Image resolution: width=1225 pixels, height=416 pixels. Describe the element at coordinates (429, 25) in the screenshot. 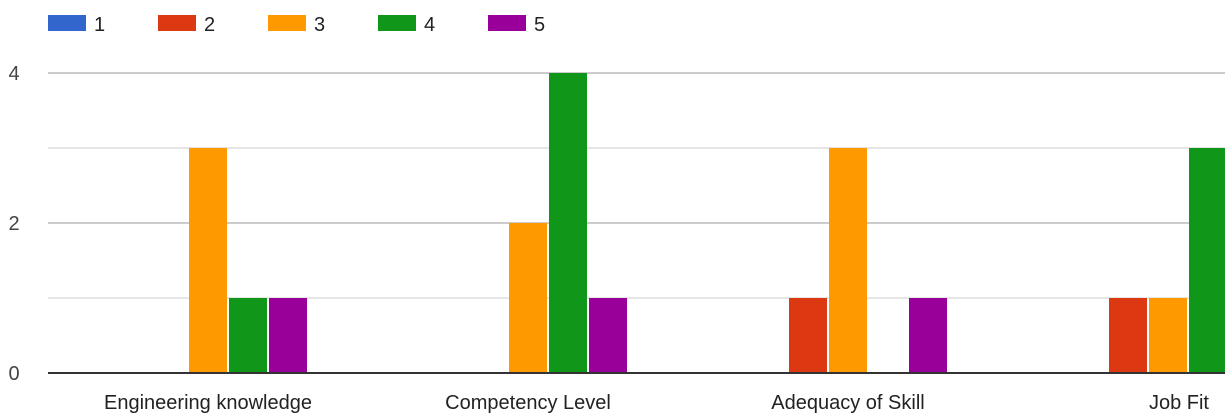

I see `legend-label: 4` at that location.